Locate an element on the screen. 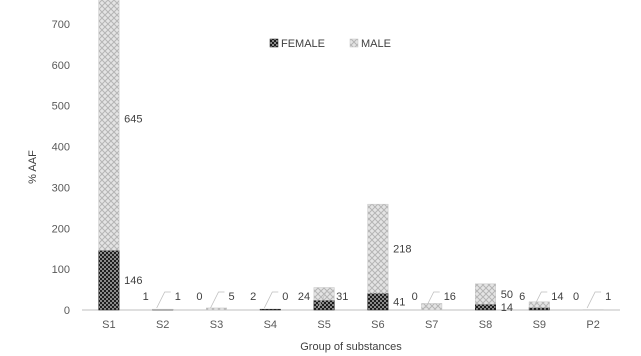  y-tick-label: 200 is located at coordinates (61, 229).